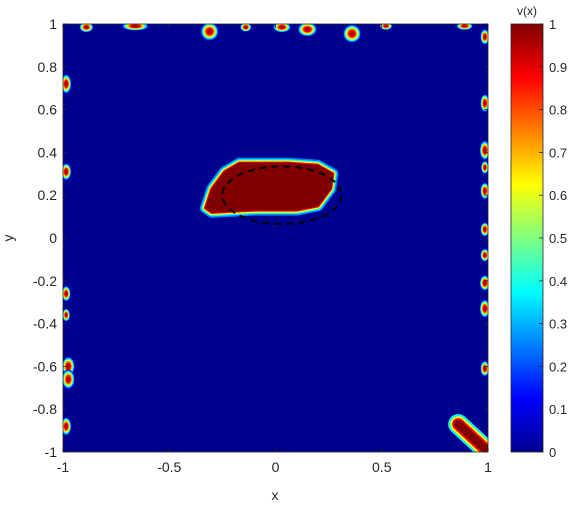 The image size is (581, 508). What do you see at coordinates (471, 435) in the screenshot?
I see `corner-streak` at bounding box center [471, 435].